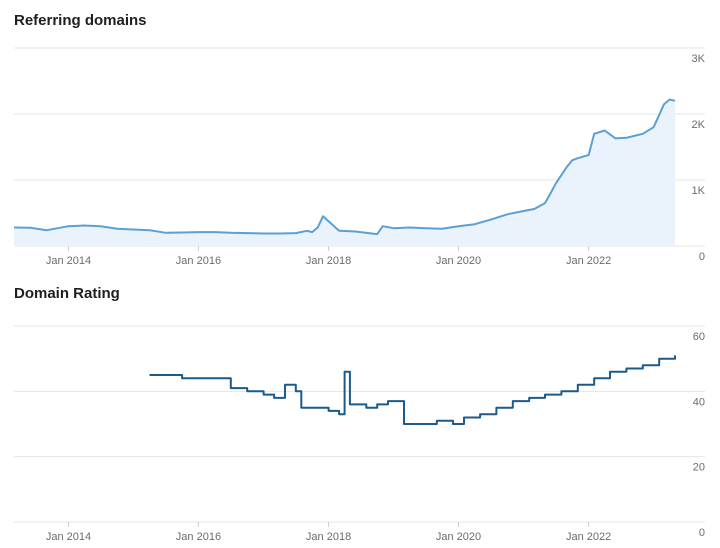 This screenshot has height=548, width=720. Describe the element at coordinates (699, 468) in the screenshot. I see `y-tick-label: 20` at that location.